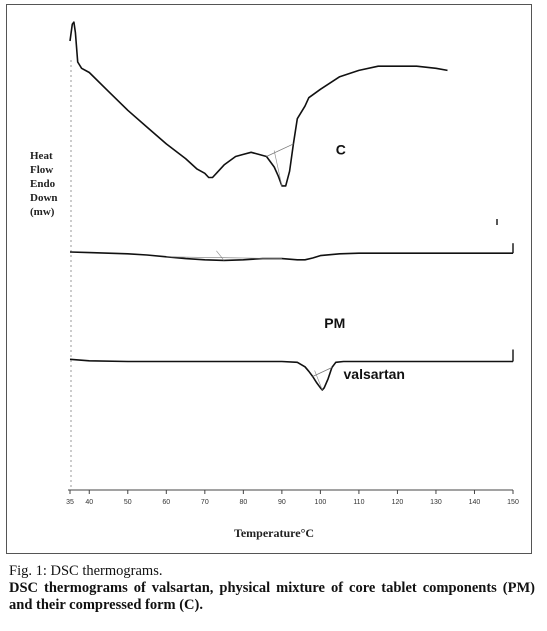  I want to click on baseline-c, so click(280, 150).